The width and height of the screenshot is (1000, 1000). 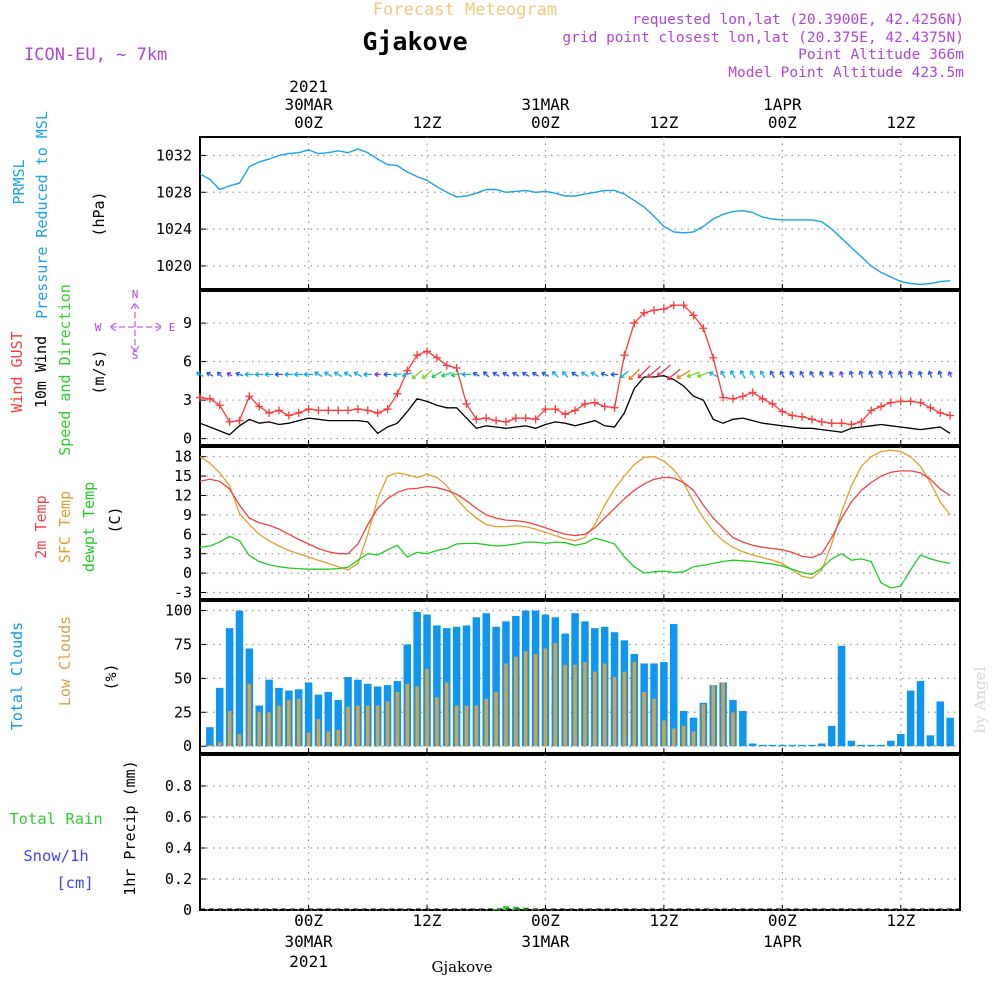 What do you see at coordinates (111, 676) in the screenshot?
I see `clouds-unit-label: (%)` at bounding box center [111, 676].